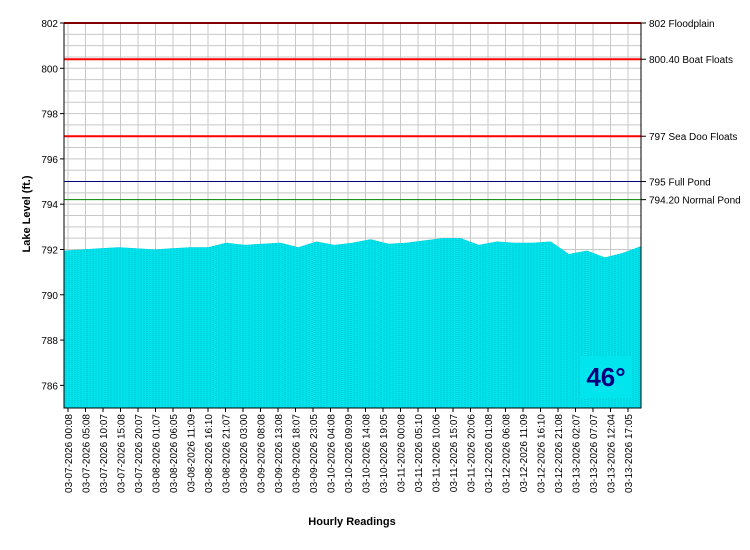 The height and width of the screenshot is (550, 750). What do you see at coordinates (419, 453) in the screenshot?
I see `x-tick-label: 03-11-2026 05:10` at bounding box center [419, 453].